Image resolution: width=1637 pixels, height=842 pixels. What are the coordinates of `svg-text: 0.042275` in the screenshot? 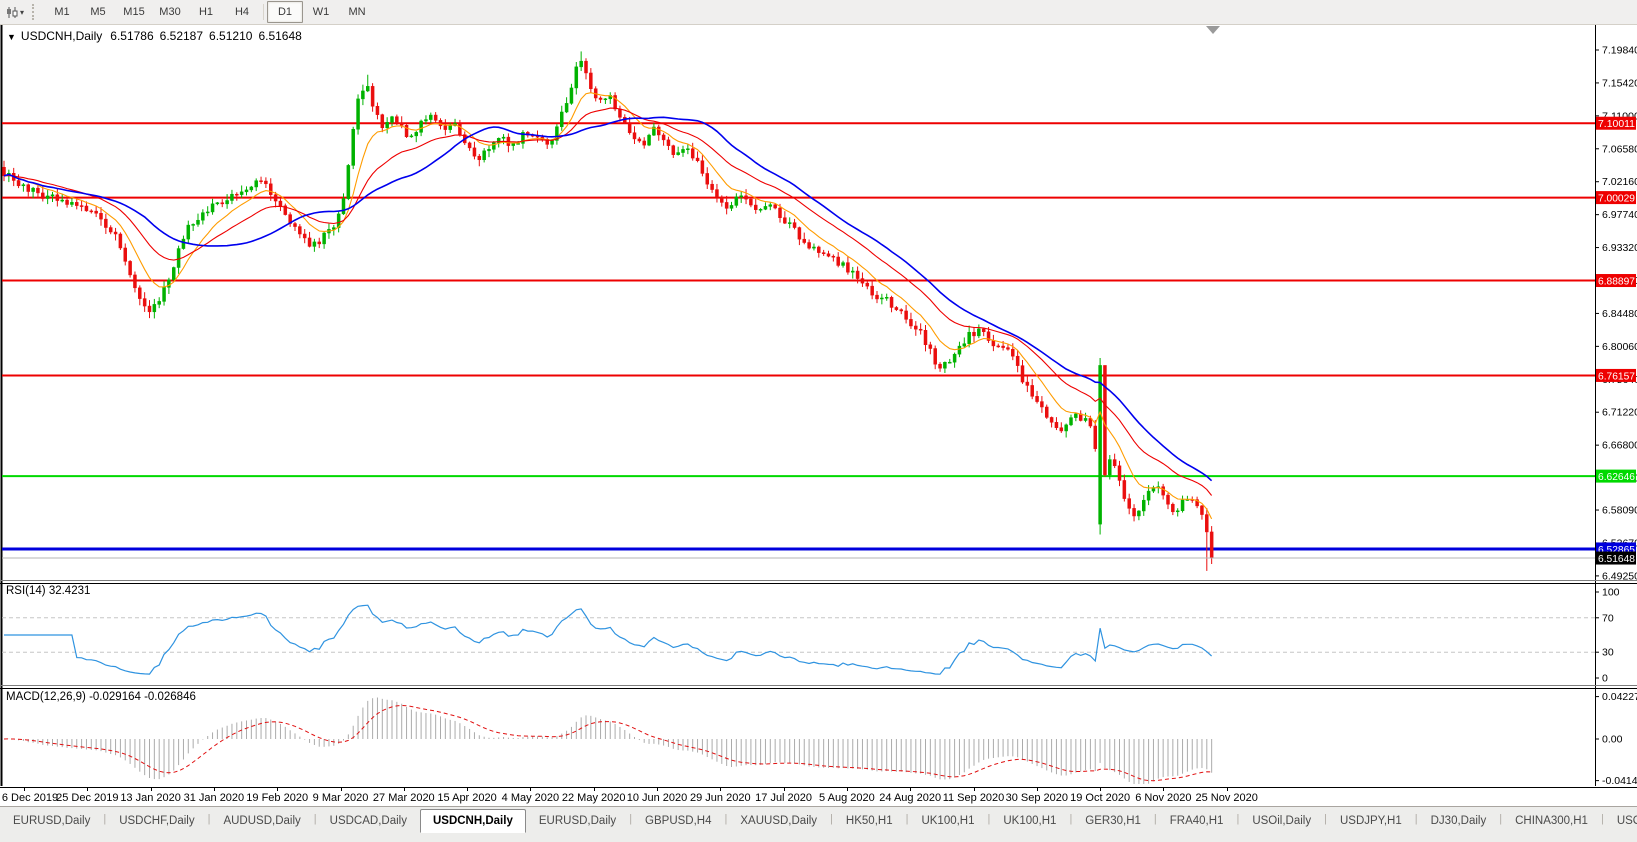 It's located at (1619, 697).